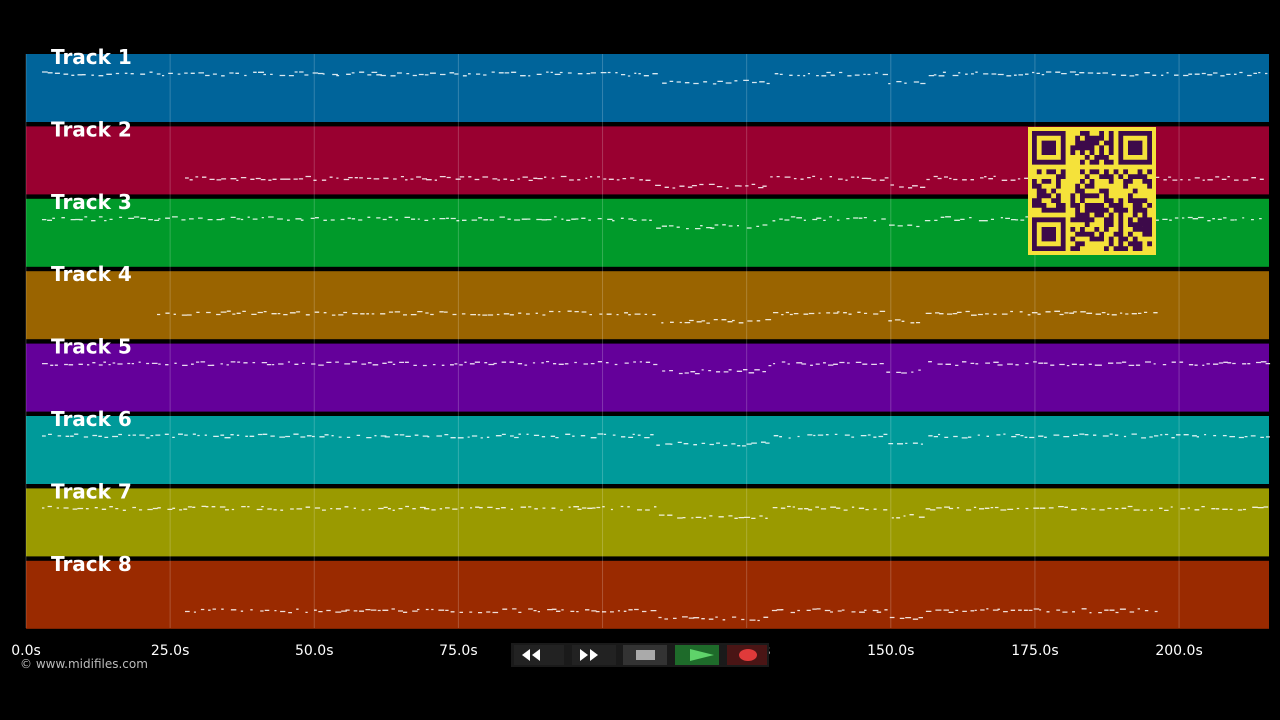 The image size is (1280, 720). I want to click on stop-button, so click(645, 655).